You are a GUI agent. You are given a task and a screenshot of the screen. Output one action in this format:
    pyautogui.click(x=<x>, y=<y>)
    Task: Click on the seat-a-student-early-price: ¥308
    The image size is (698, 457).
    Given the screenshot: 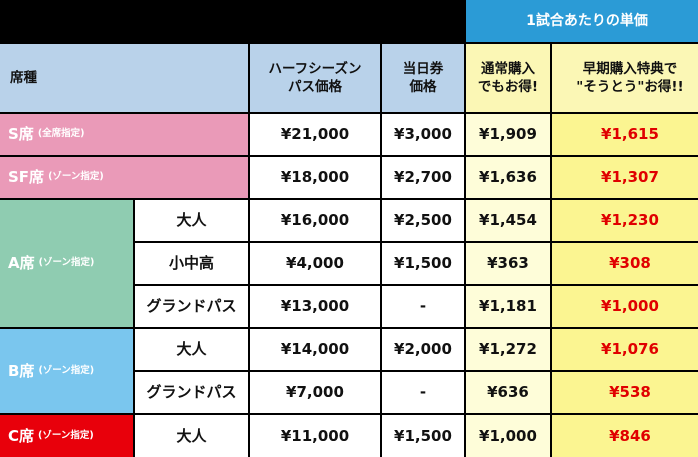 What is the action you would take?
    pyautogui.click(x=625, y=263)
    